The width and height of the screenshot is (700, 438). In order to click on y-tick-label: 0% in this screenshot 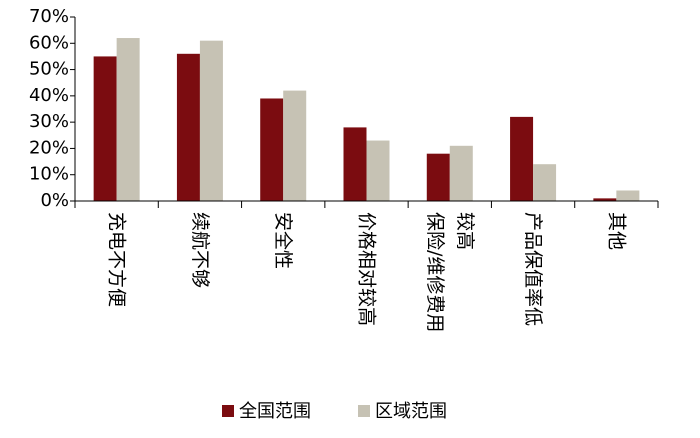, I will do `click(54, 200)`.